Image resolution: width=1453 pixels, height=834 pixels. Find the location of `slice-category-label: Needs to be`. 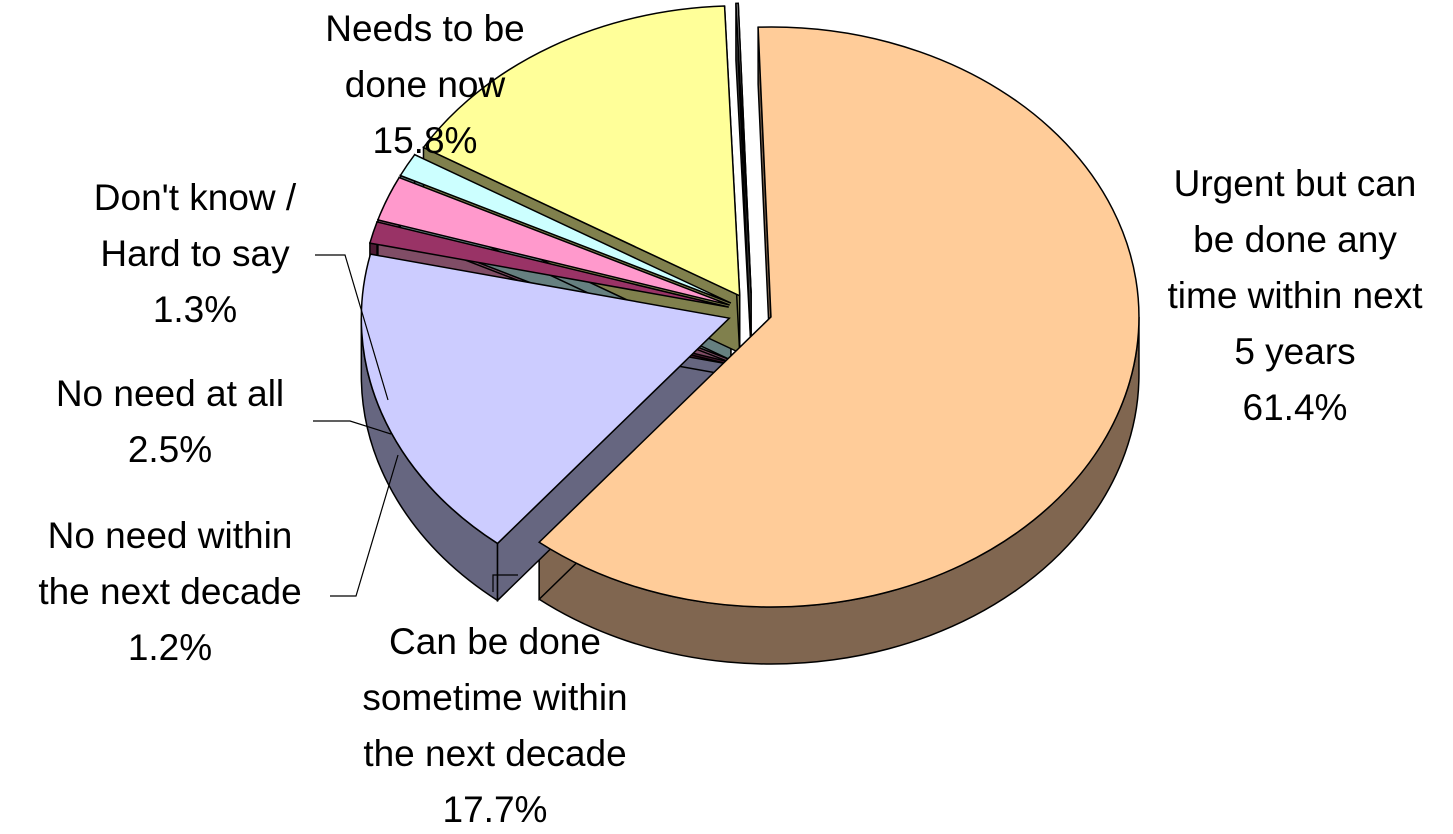

slice-category-label: Needs to be is located at coordinates (425, 28).